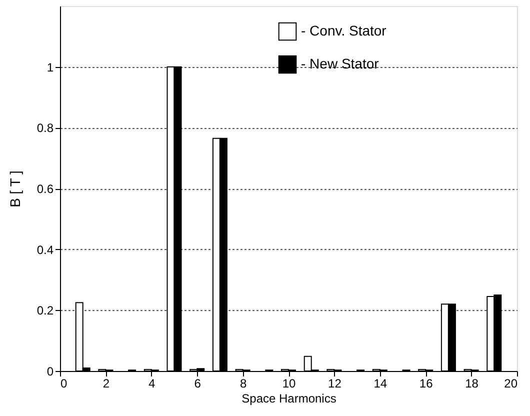 The height and width of the screenshot is (416, 530). What do you see at coordinates (45, 311) in the screenshot?
I see `y-tick-label: 0.2` at bounding box center [45, 311].